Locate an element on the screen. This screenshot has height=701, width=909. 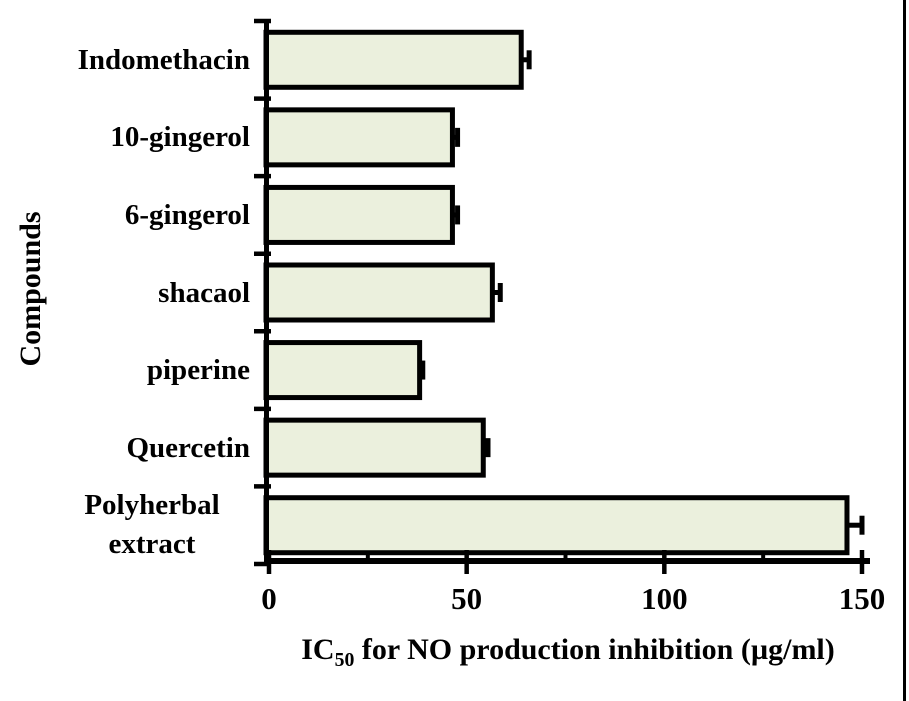
x-tick-label-50: 50 is located at coordinates (467, 598).